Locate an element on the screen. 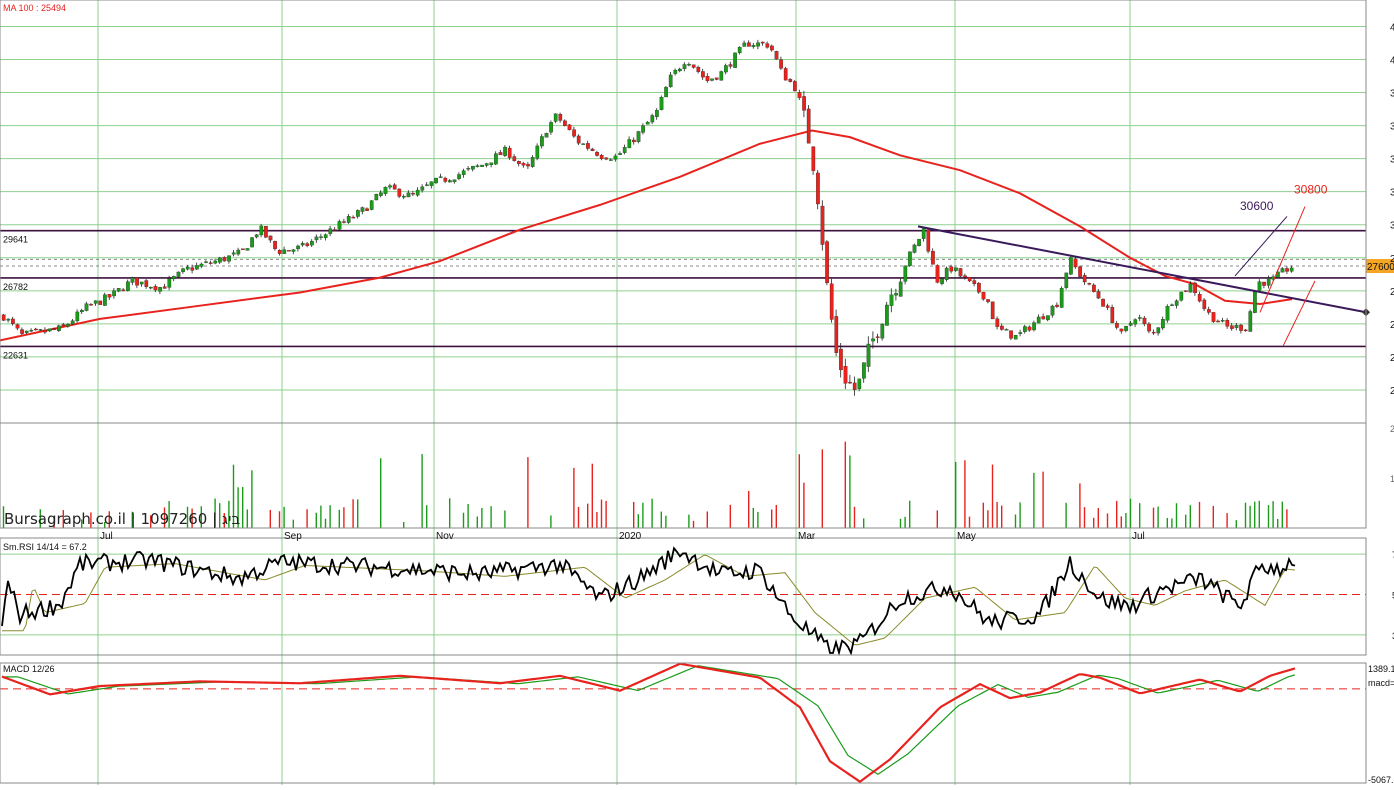 The height and width of the screenshot is (790, 1394). level-label: 26782 is located at coordinates (15, 287).